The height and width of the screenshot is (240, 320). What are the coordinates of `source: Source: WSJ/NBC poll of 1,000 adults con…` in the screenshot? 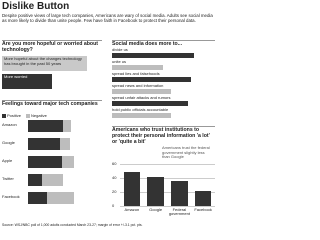 It's located at (72, 225).